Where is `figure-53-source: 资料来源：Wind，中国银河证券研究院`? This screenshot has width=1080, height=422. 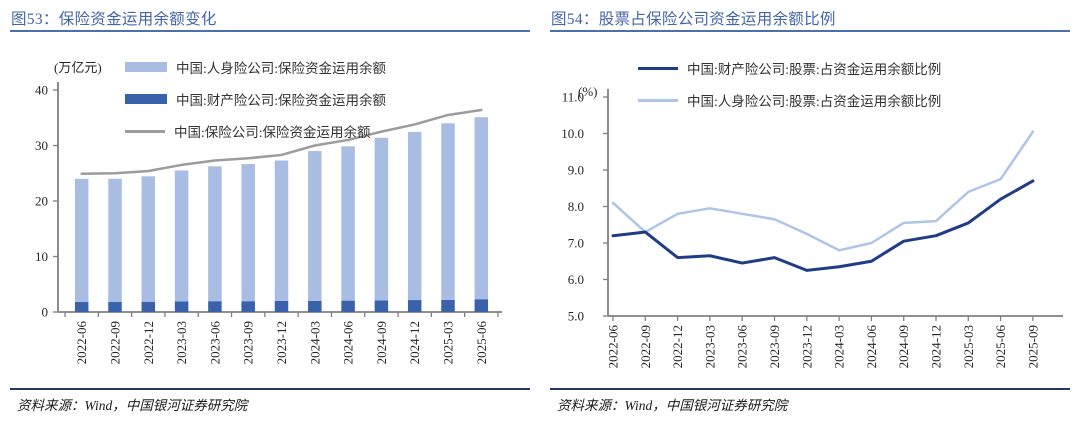
figure-53-source: 资料来源：Wind，中国银河证券研究院 is located at coordinates (132, 405).